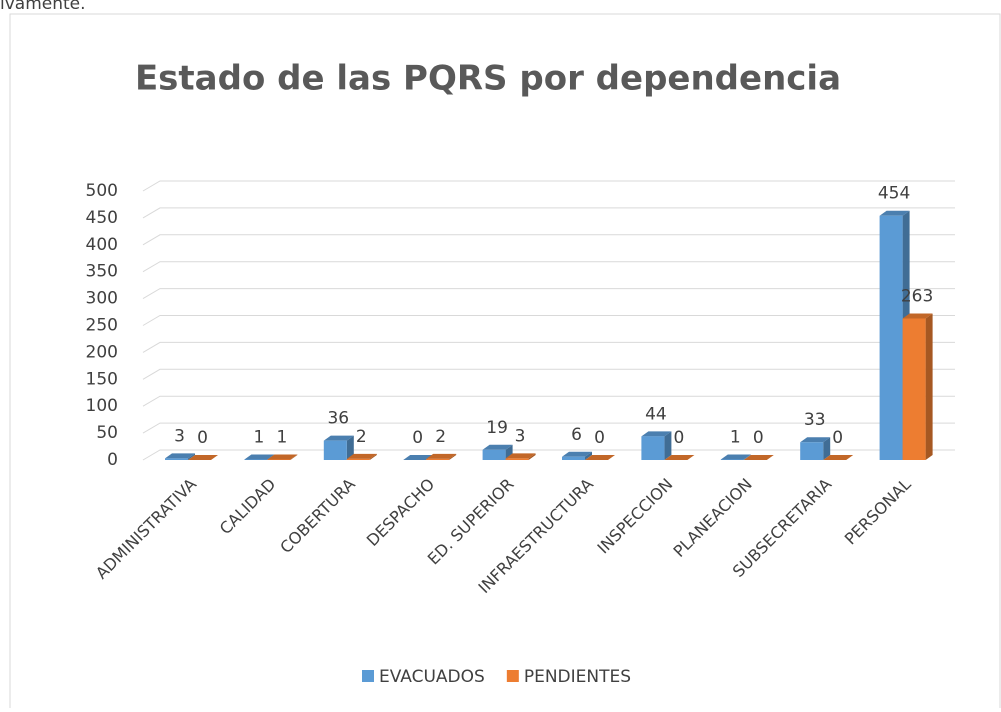  Describe the element at coordinates (102, 218) in the screenshot. I see `y-tick-label: 450` at that location.